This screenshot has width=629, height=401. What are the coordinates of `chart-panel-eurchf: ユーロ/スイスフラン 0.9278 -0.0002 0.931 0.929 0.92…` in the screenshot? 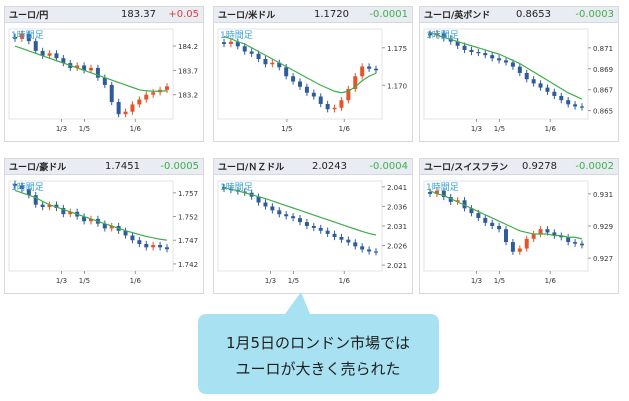 It's located at (519, 226).